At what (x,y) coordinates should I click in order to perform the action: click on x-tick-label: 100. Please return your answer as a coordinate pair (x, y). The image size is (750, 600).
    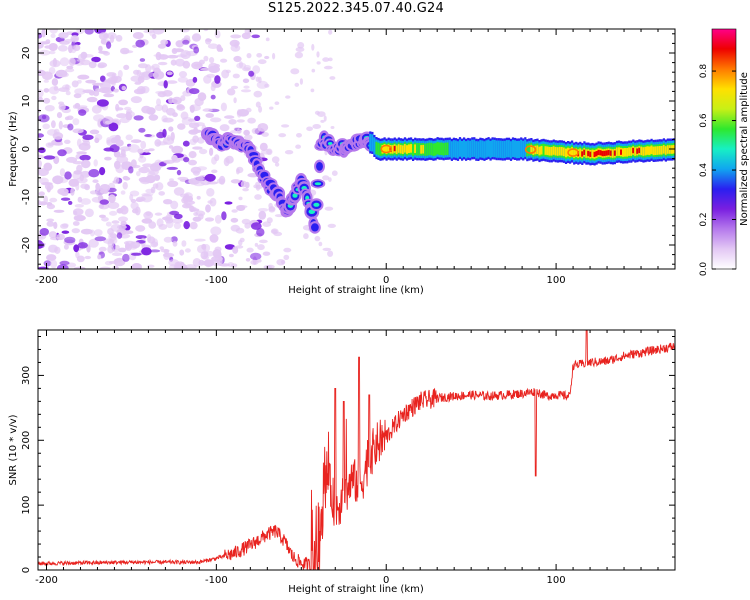
    Looking at the image, I should click on (556, 580).